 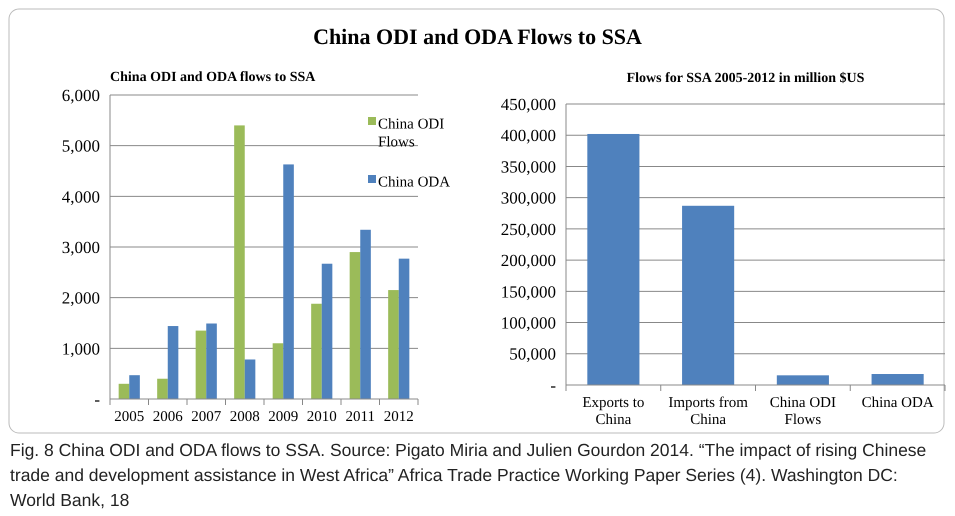 What do you see at coordinates (81, 196) in the screenshot?
I see `y-tick-label: 4,000` at bounding box center [81, 196].